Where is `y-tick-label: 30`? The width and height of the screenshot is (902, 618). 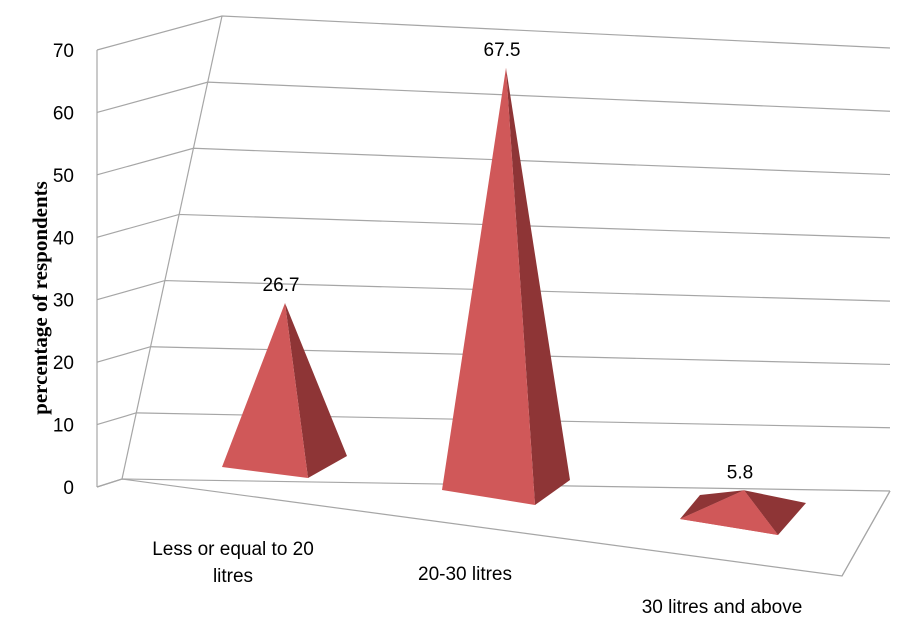
y-tick-label: 30 is located at coordinates (63, 301).